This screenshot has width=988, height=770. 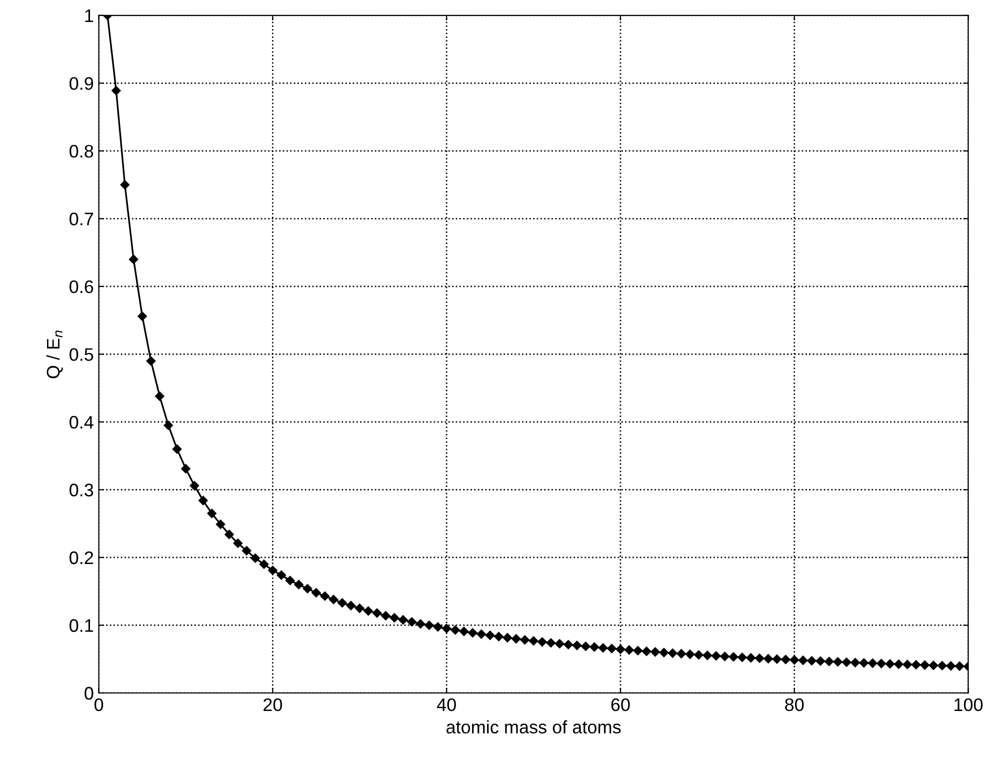 I want to click on x-tick-label: 60, so click(x=620, y=705).